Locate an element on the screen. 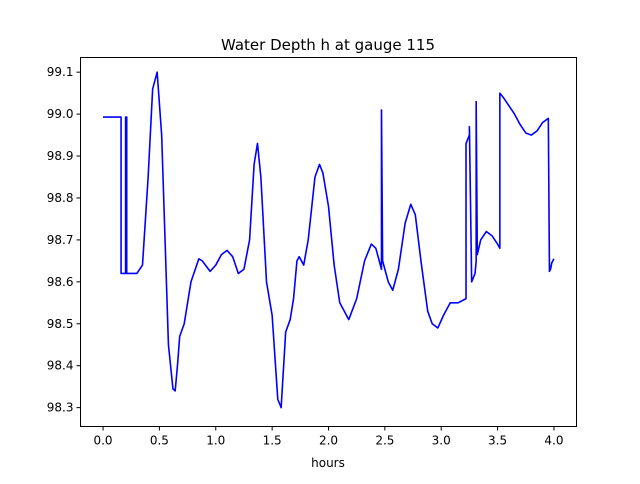  y-tick-label: 99.0 is located at coordinates (60, 114).